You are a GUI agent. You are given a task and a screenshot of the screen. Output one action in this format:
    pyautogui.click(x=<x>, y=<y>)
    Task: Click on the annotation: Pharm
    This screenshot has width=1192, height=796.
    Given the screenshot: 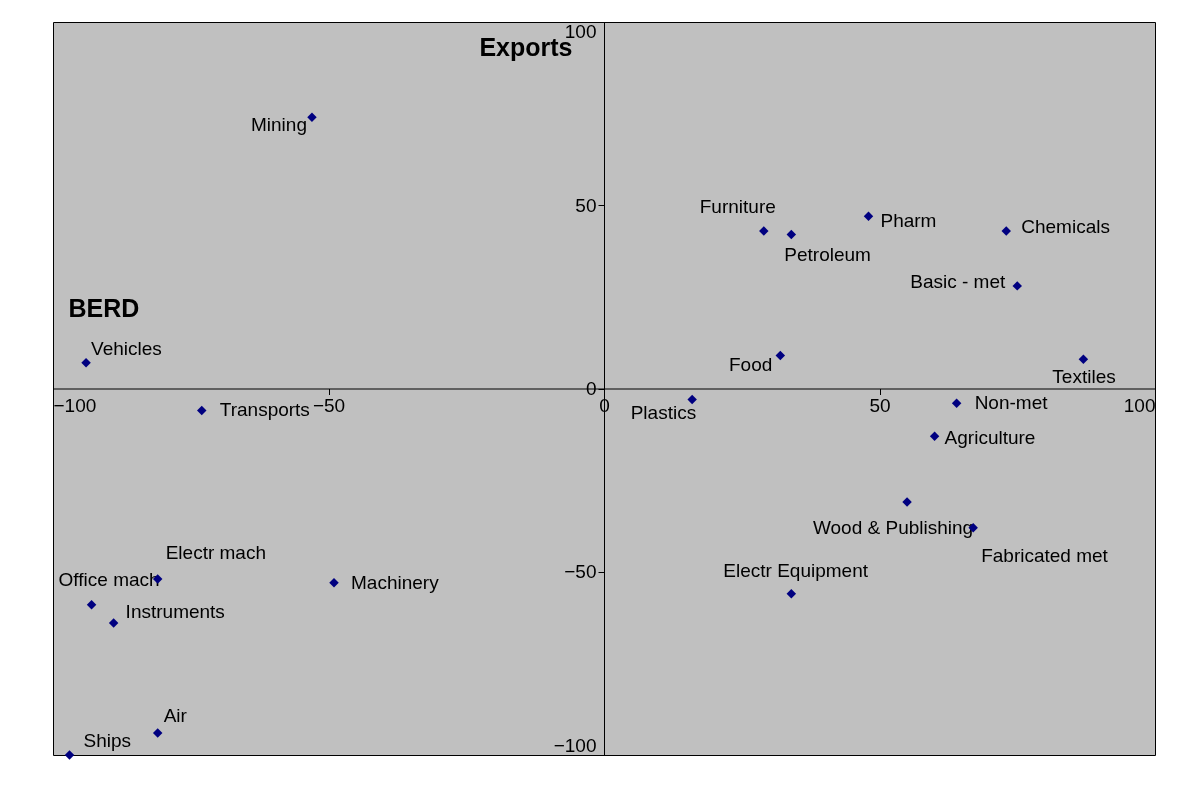 What is the action you would take?
    pyautogui.click(x=908, y=221)
    